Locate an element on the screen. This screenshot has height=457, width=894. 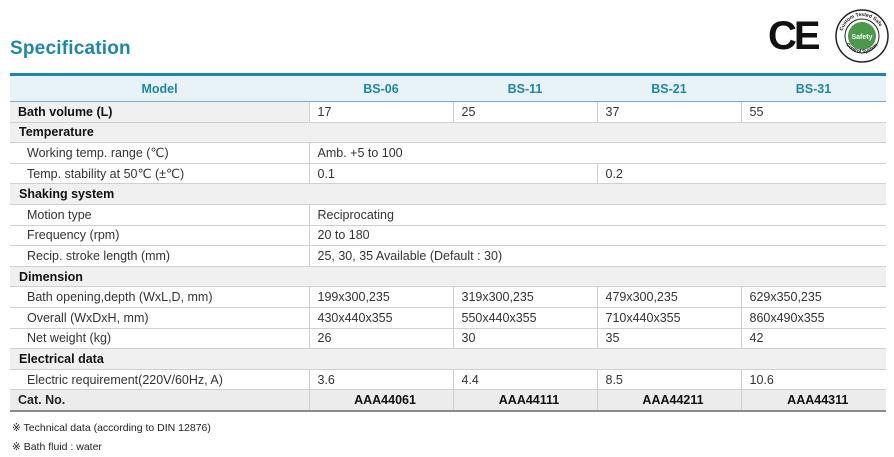
cell-value: 199x300,235 is located at coordinates (380, 297).